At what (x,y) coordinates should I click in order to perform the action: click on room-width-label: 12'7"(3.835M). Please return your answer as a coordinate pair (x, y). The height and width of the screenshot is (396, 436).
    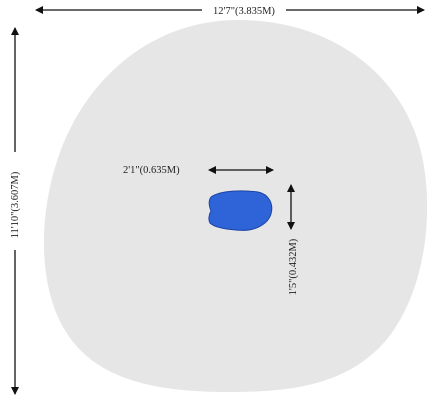
    Looking at the image, I should click on (244, 11).